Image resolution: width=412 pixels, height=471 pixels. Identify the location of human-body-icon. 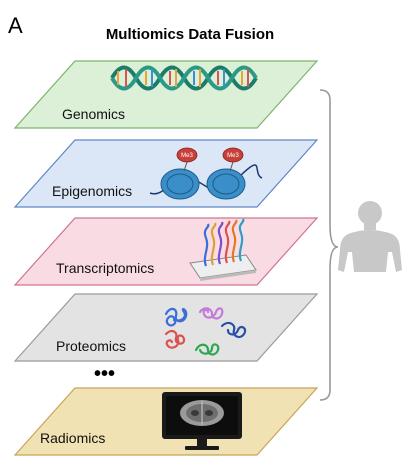
(370, 236).